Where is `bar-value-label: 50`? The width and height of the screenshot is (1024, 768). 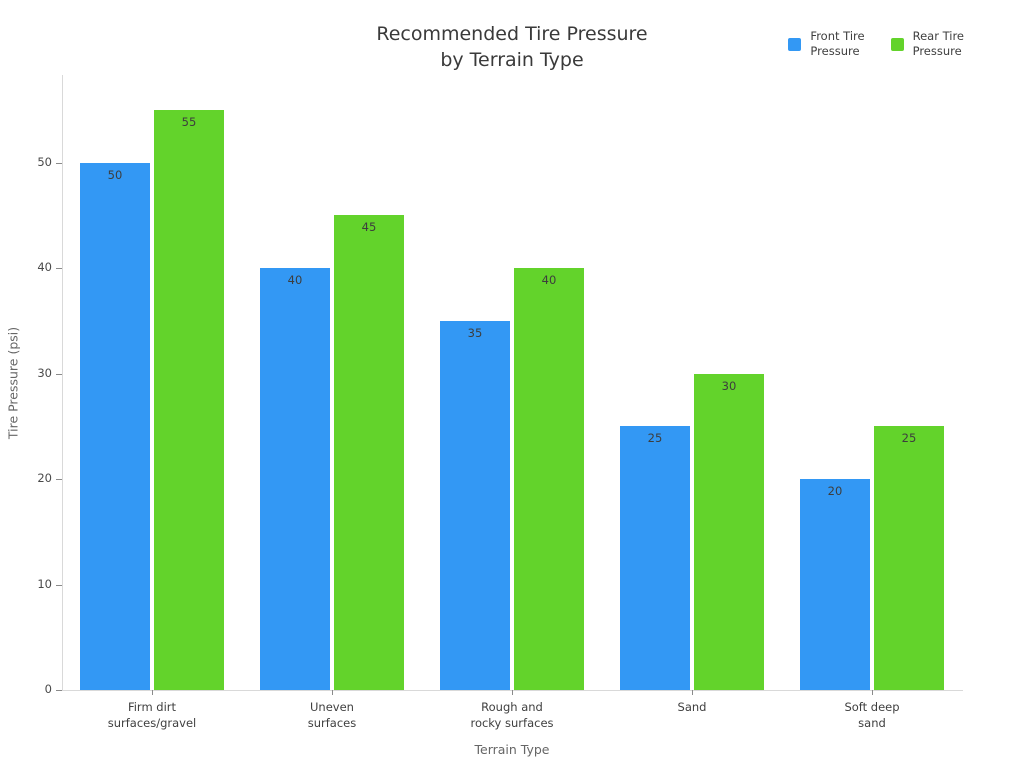 bar-value-label: 50 is located at coordinates (115, 174).